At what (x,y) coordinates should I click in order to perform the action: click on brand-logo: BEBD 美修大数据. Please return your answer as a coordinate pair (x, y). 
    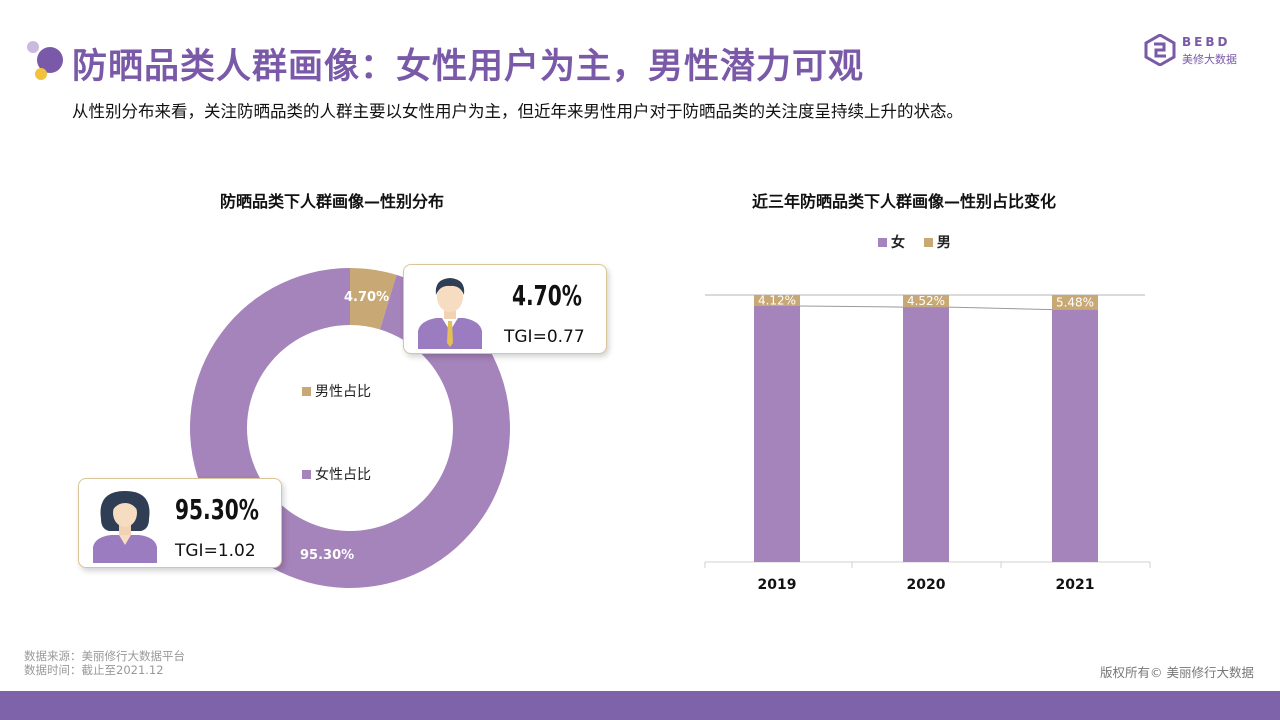
    Looking at the image, I should click on (1199, 50).